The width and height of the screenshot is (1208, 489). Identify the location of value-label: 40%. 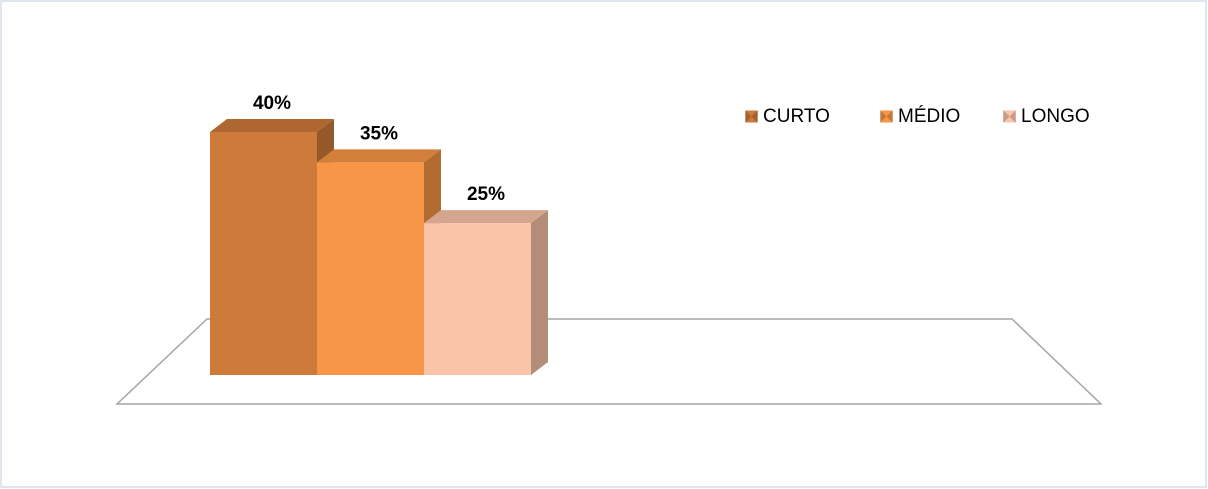
(272, 103).